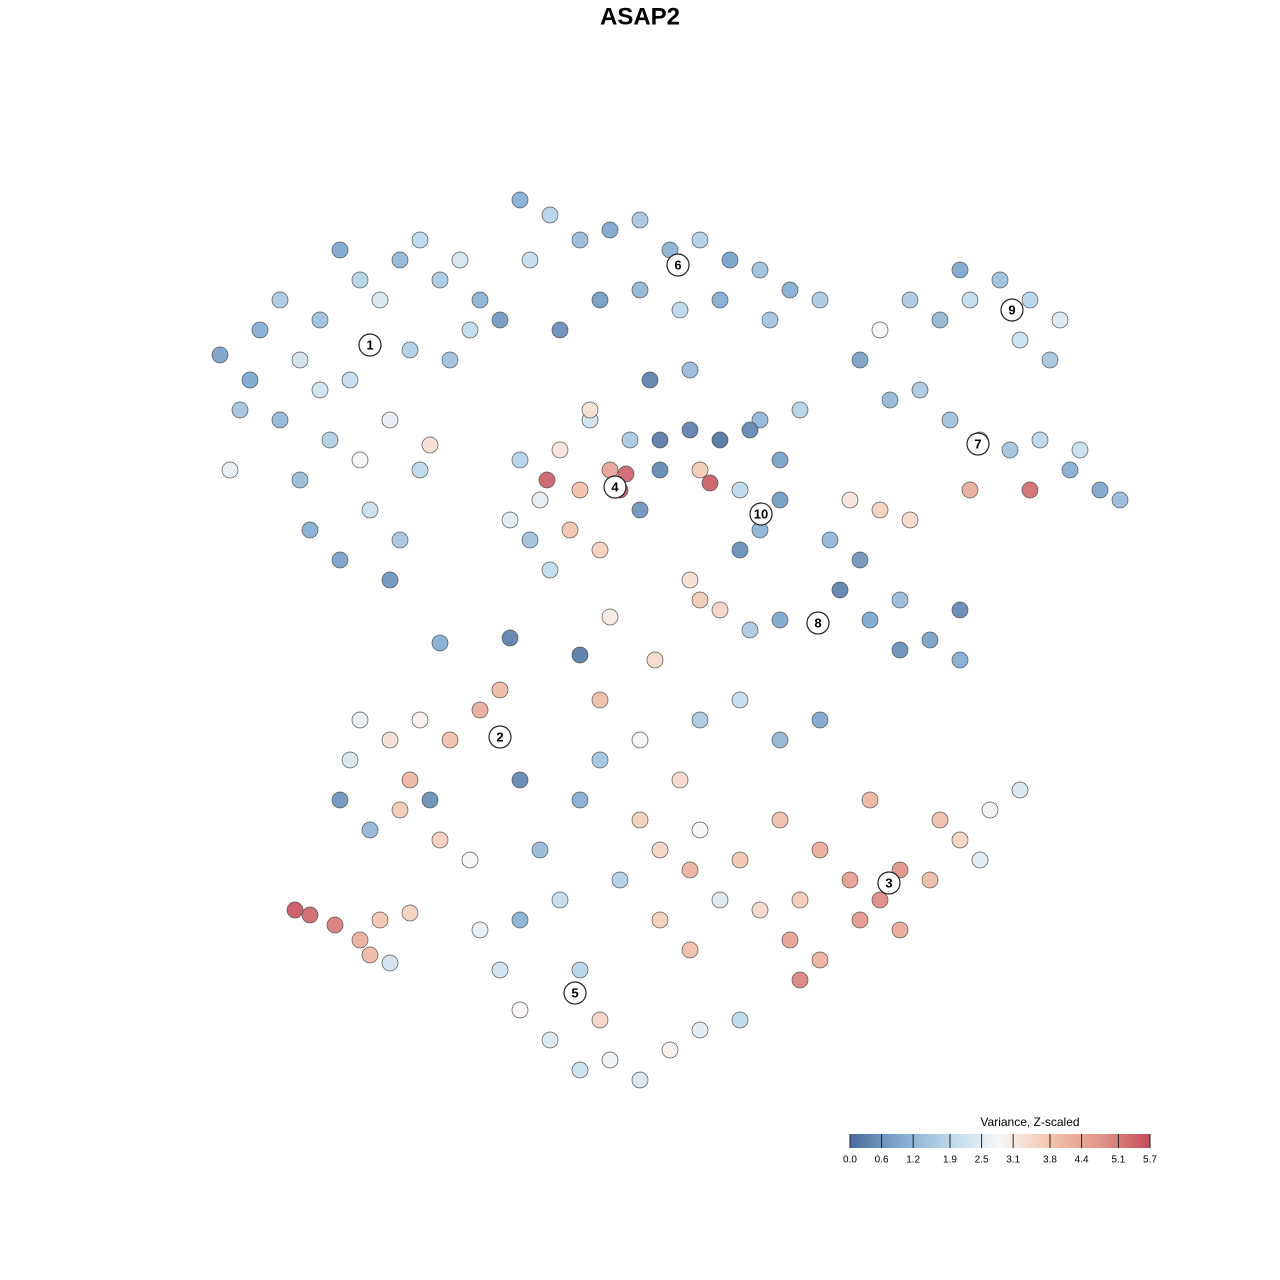 The height and width of the screenshot is (1280, 1280). Describe the element at coordinates (982, 1160) in the screenshot. I see `colorbar-tick-label: 2.5` at that location.